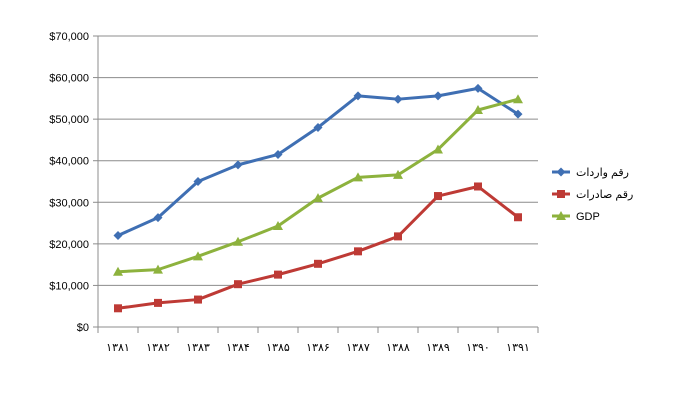  Describe the element at coordinates (278, 348) in the screenshot. I see `x-tick-label: ۱۳۸۵` at that location.